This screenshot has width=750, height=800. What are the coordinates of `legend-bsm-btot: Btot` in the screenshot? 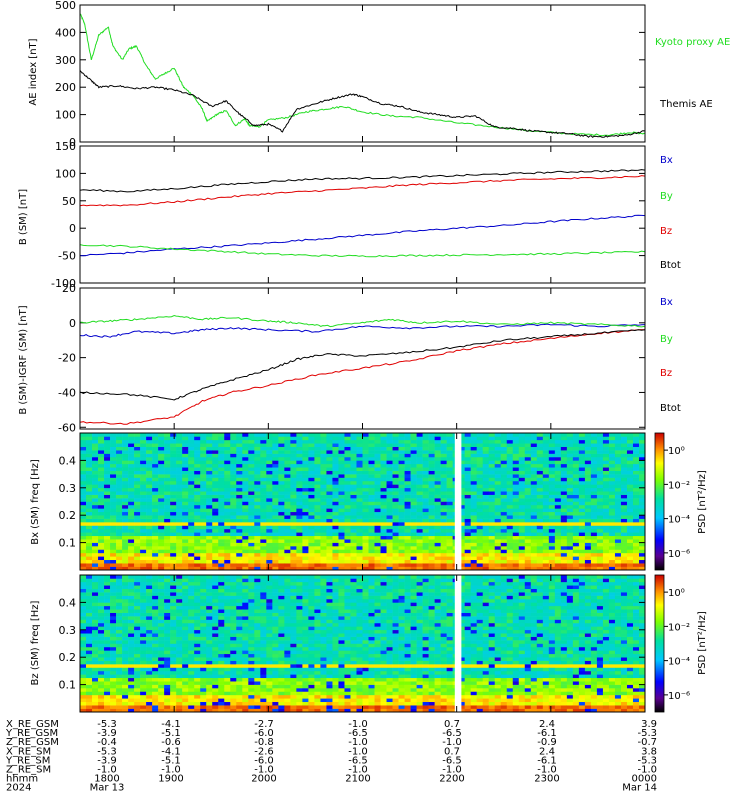 It's located at (670, 265).